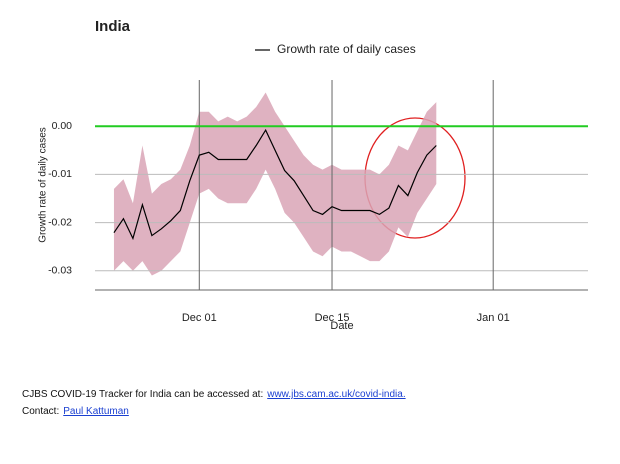 Image resolution: width=620 pixels, height=464 pixels. What do you see at coordinates (62, 126) in the screenshot?
I see `y-tick-label: 0.00` at bounding box center [62, 126].